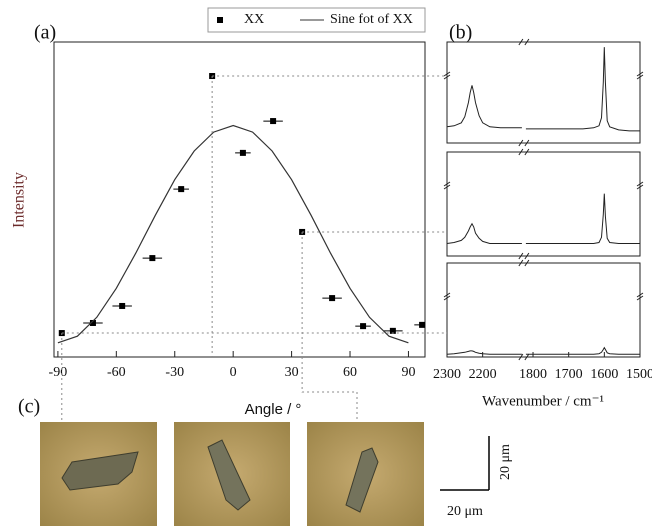 The image size is (652, 526). What do you see at coordinates (447, 374) in the screenshot?
I see `x-tick-label: 2300` at bounding box center [447, 374].